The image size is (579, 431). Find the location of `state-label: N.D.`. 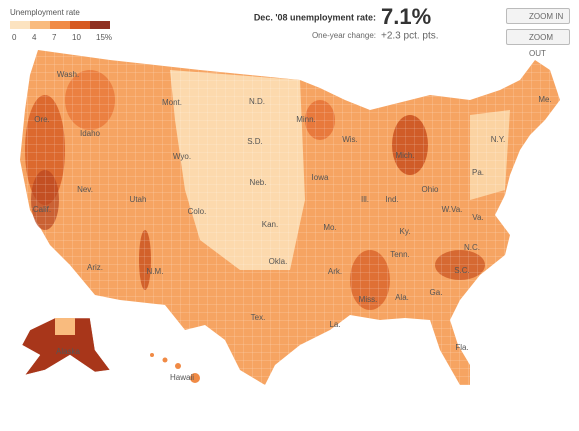

state-label: N.D. is located at coordinates (257, 101).